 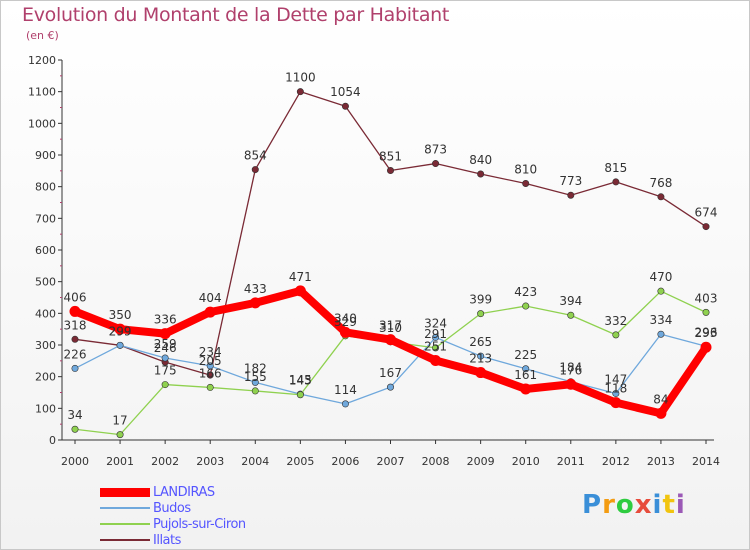 I want to click on data-point-illats-2004, so click(x=255, y=170).